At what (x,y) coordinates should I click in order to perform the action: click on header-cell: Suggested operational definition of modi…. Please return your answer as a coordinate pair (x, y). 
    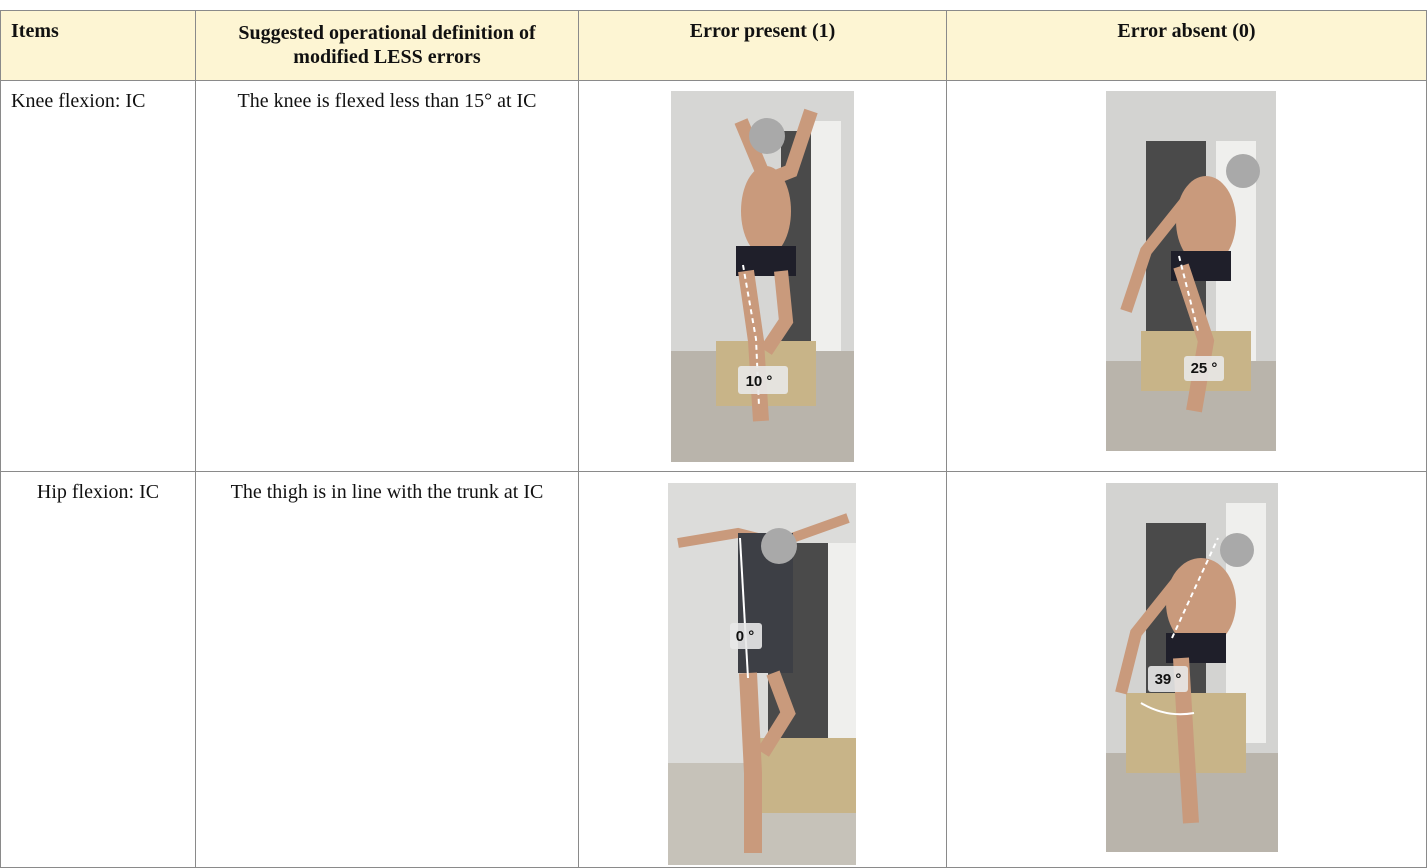
    Looking at the image, I should click on (387, 45).